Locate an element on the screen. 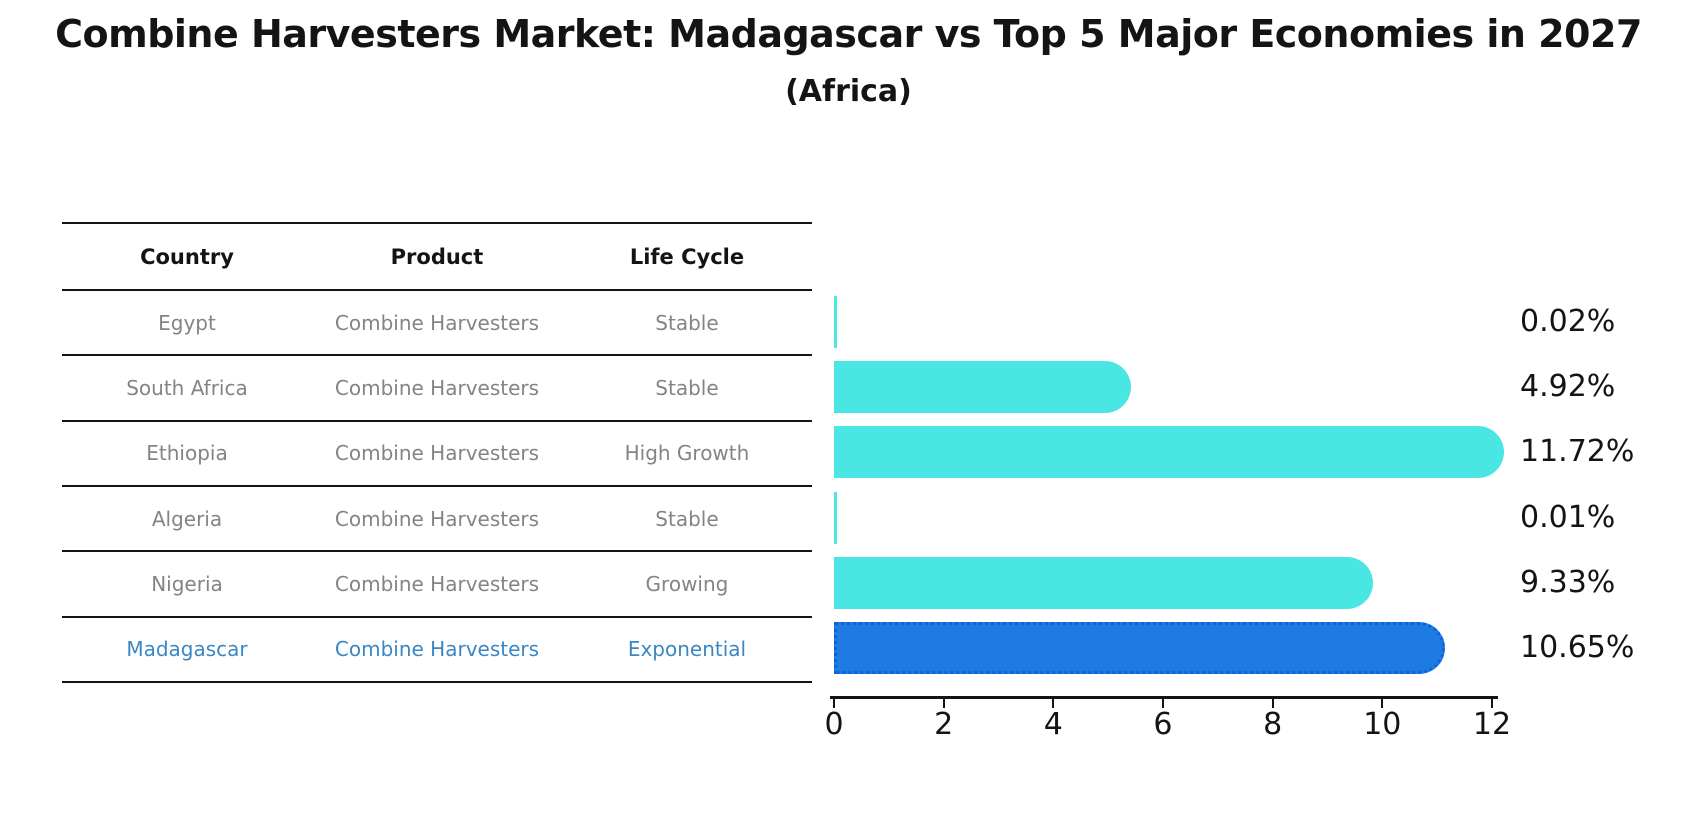 The image size is (1697, 823). x-axis-tick-label: 0 is located at coordinates (834, 724).